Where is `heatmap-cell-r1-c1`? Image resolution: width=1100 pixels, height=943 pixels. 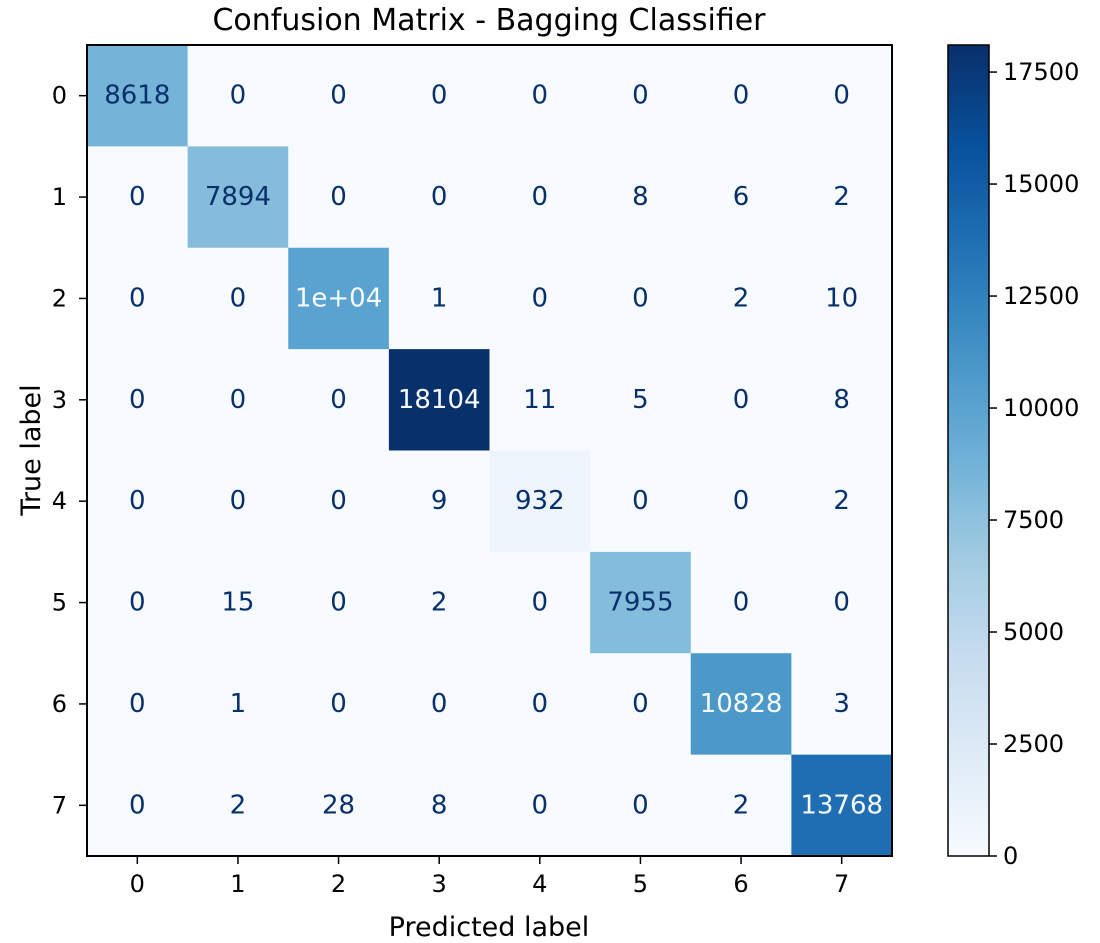
heatmap-cell-r1-c1 is located at coordinates (238, 197).